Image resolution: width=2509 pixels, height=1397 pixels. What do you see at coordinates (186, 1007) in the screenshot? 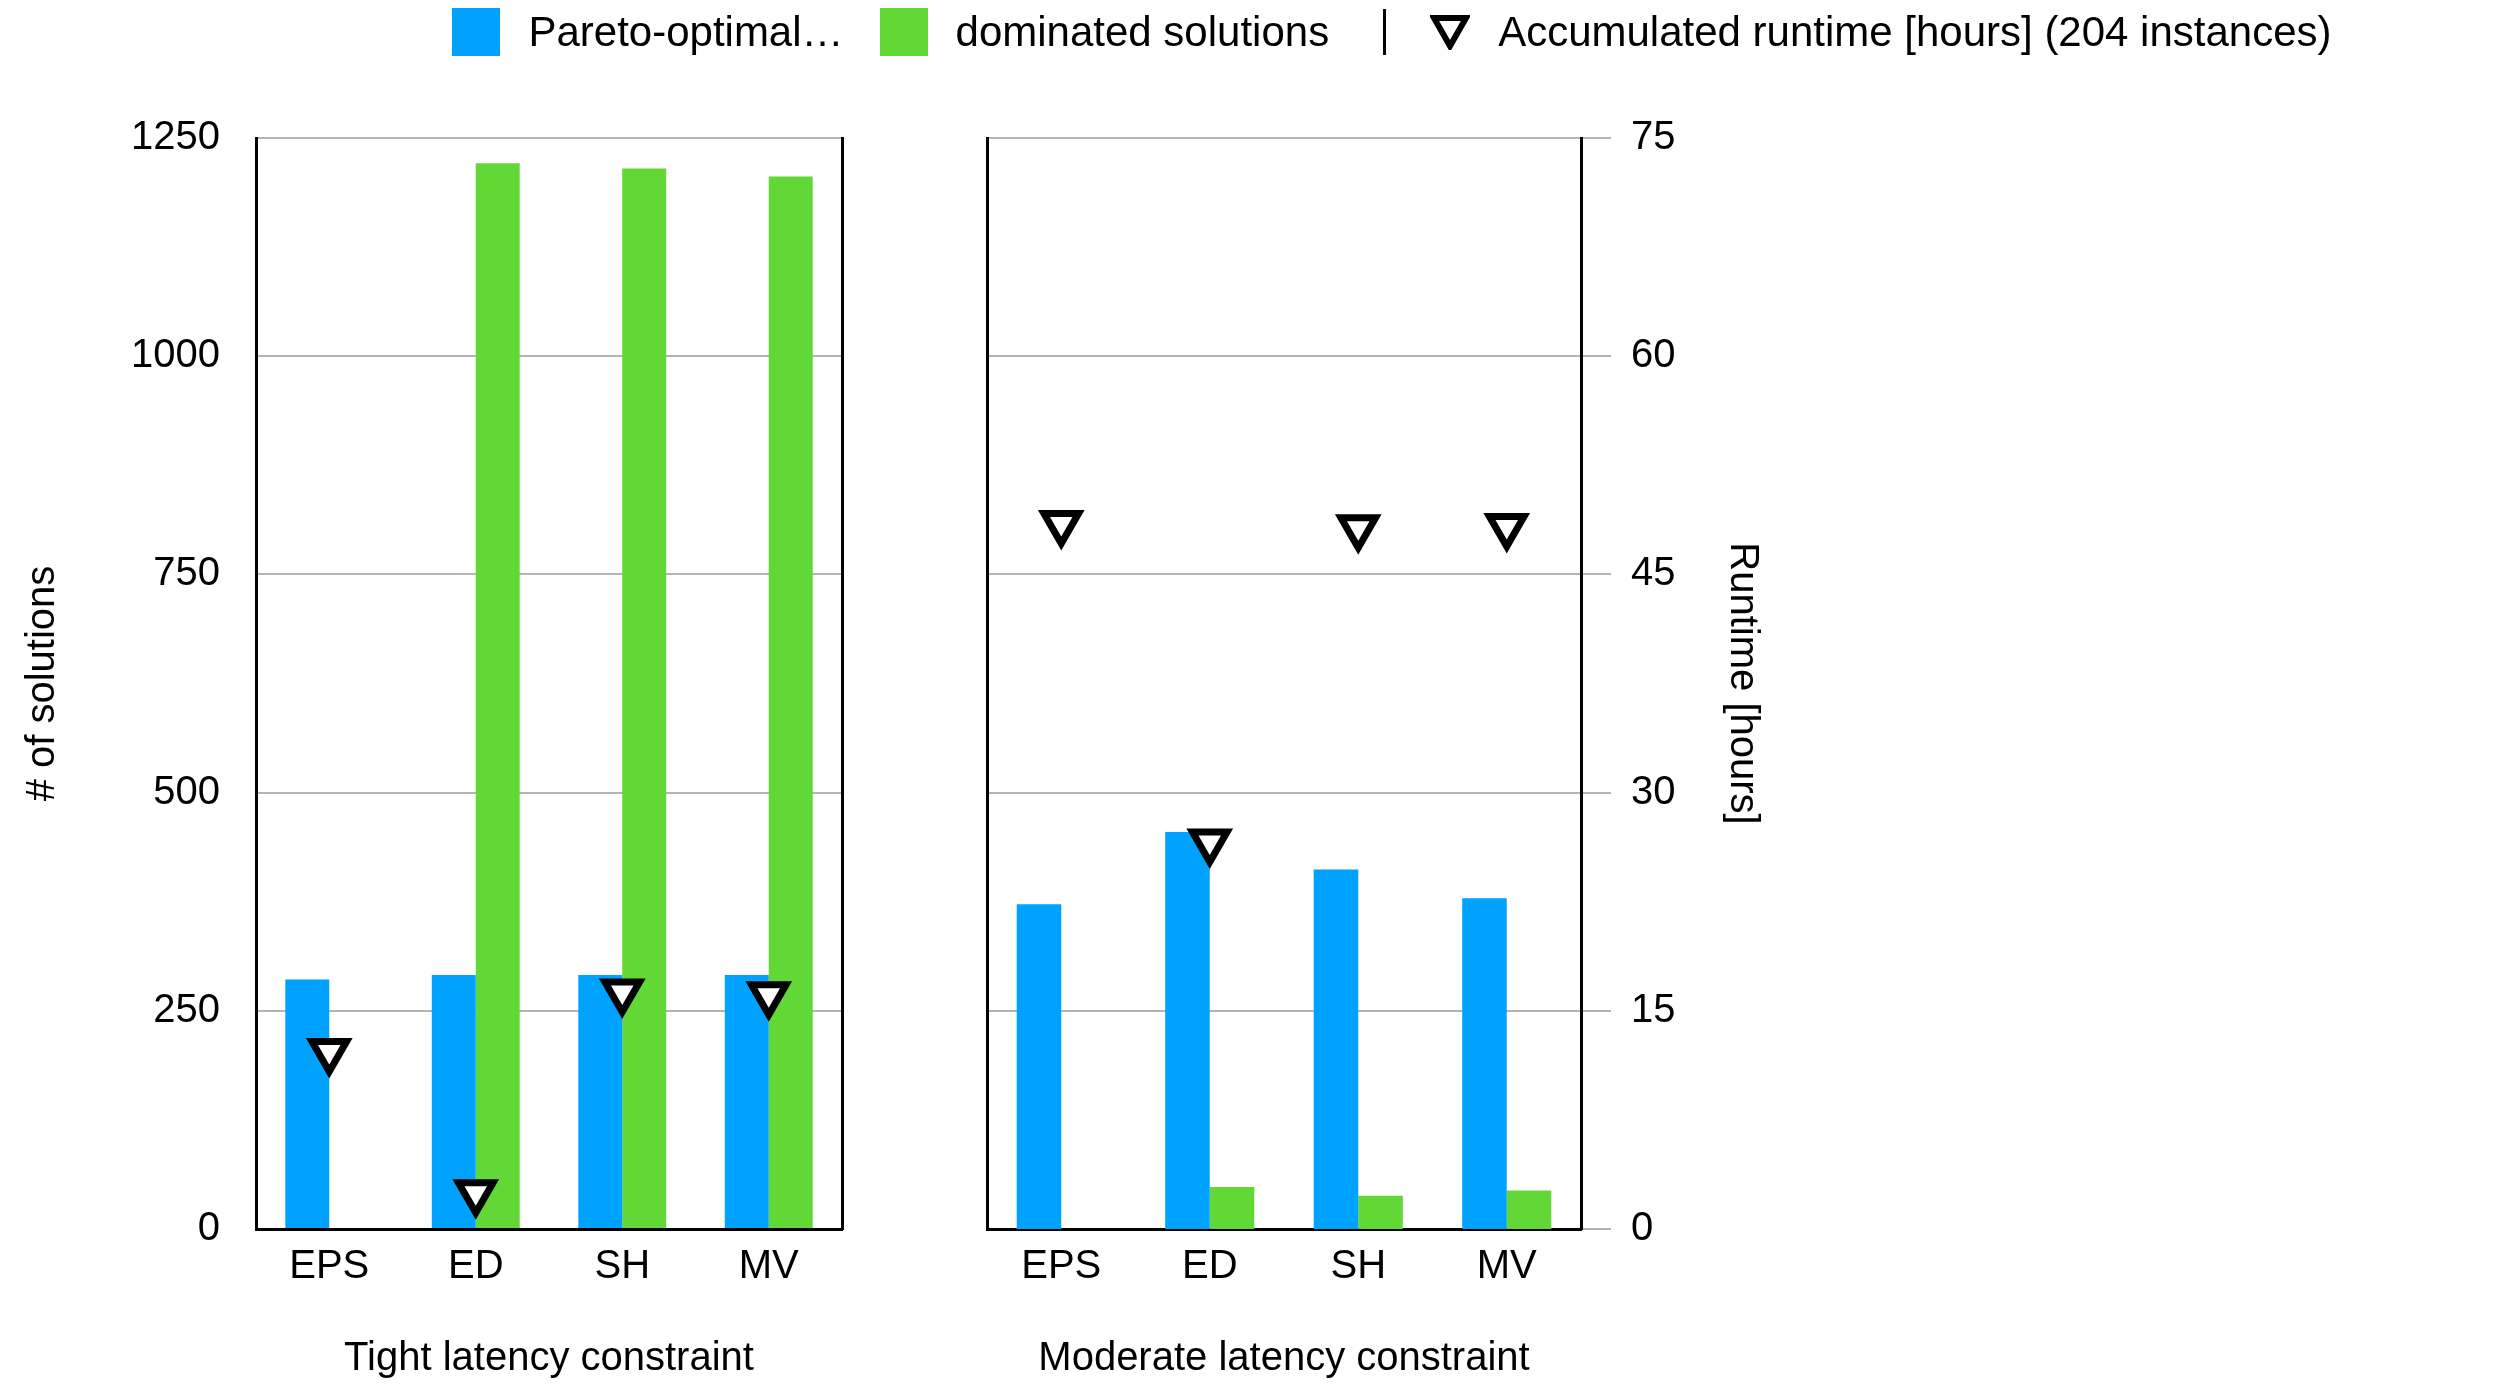
I see `y-tick-label: 250` at bounding box center [186, 1007].